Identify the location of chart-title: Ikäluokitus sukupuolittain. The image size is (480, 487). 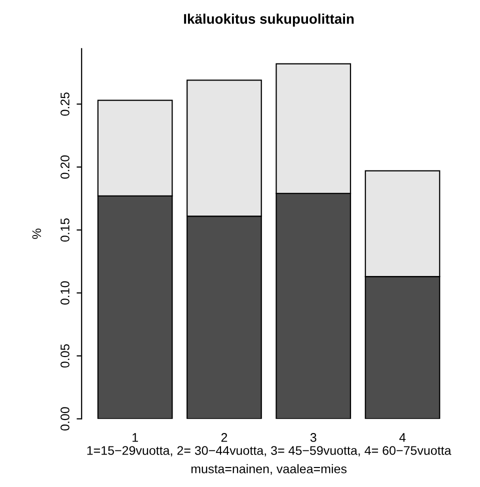
(269, 20).